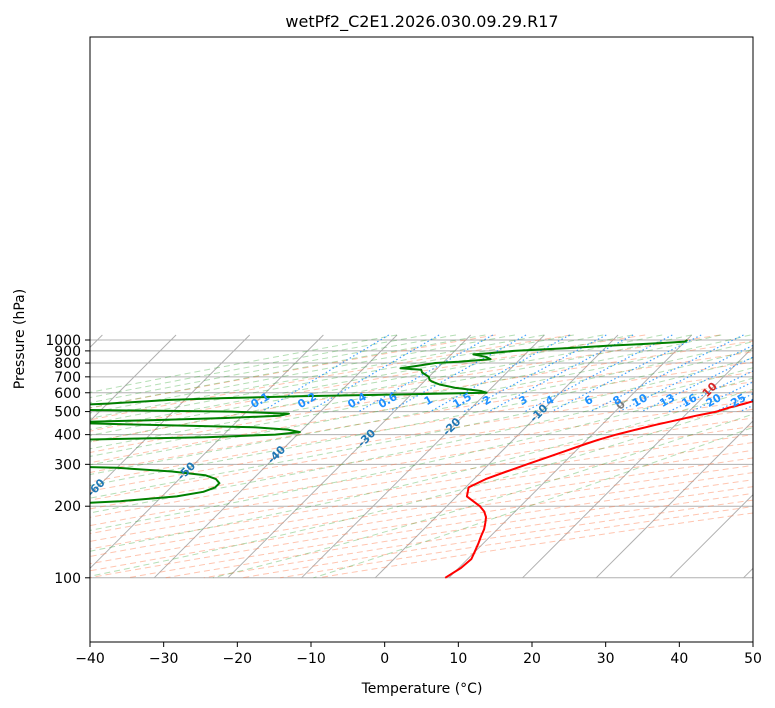 The height and width of the screenshot is (708, 775). What do you see at coordinates (67, 394) in the screenshot?
I see `y-tick-label: 600` at bounding box center [67, 394].